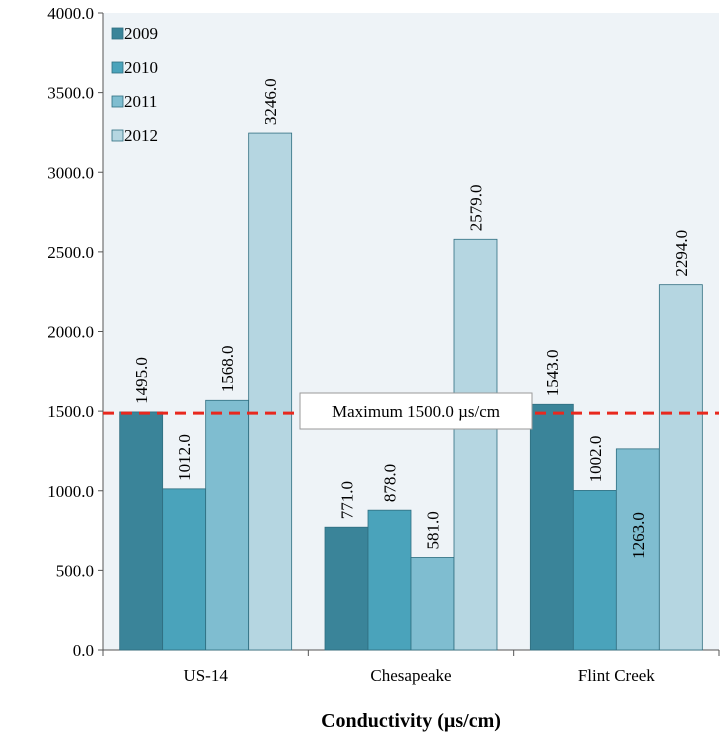  Describe the element at coordinates (432, 604) in the screenshot. I see `bar-2011-chesapeake` at that location.